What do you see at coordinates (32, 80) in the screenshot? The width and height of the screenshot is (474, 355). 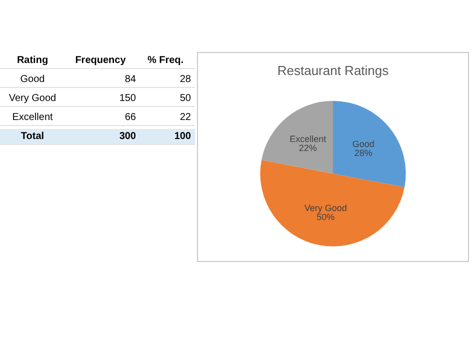 I see `text: Good` at bounding box center [32, 80].